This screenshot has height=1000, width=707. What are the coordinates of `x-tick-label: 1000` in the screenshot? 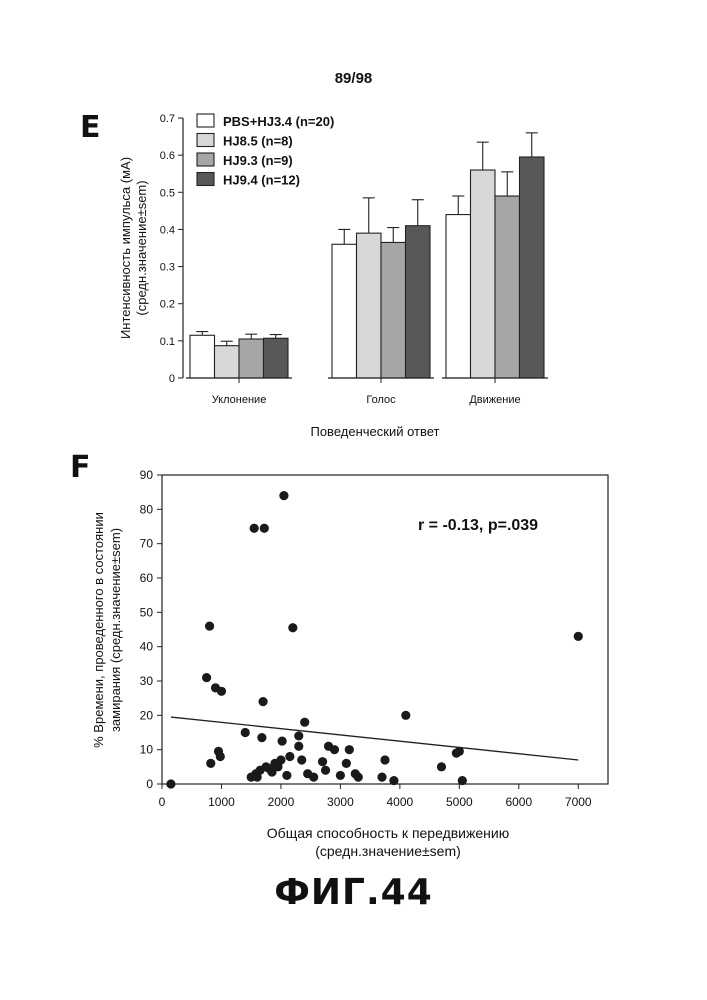 It's located at (221, 802).